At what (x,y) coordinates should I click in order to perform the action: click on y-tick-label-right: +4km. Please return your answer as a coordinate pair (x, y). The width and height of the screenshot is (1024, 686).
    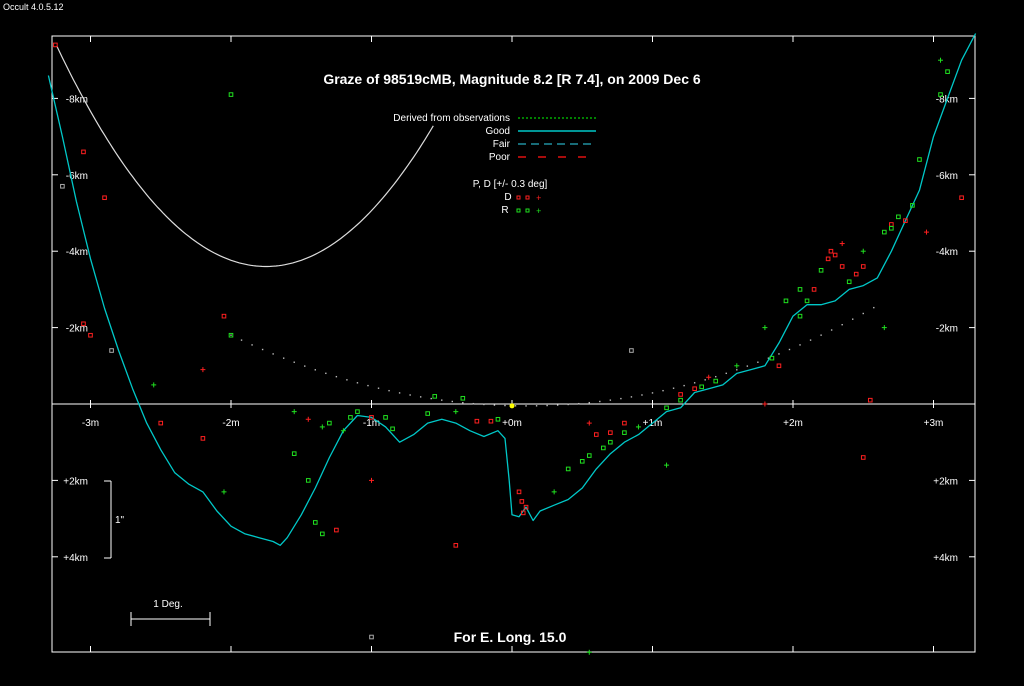
    Looking at the image, I should click on (945, 558).